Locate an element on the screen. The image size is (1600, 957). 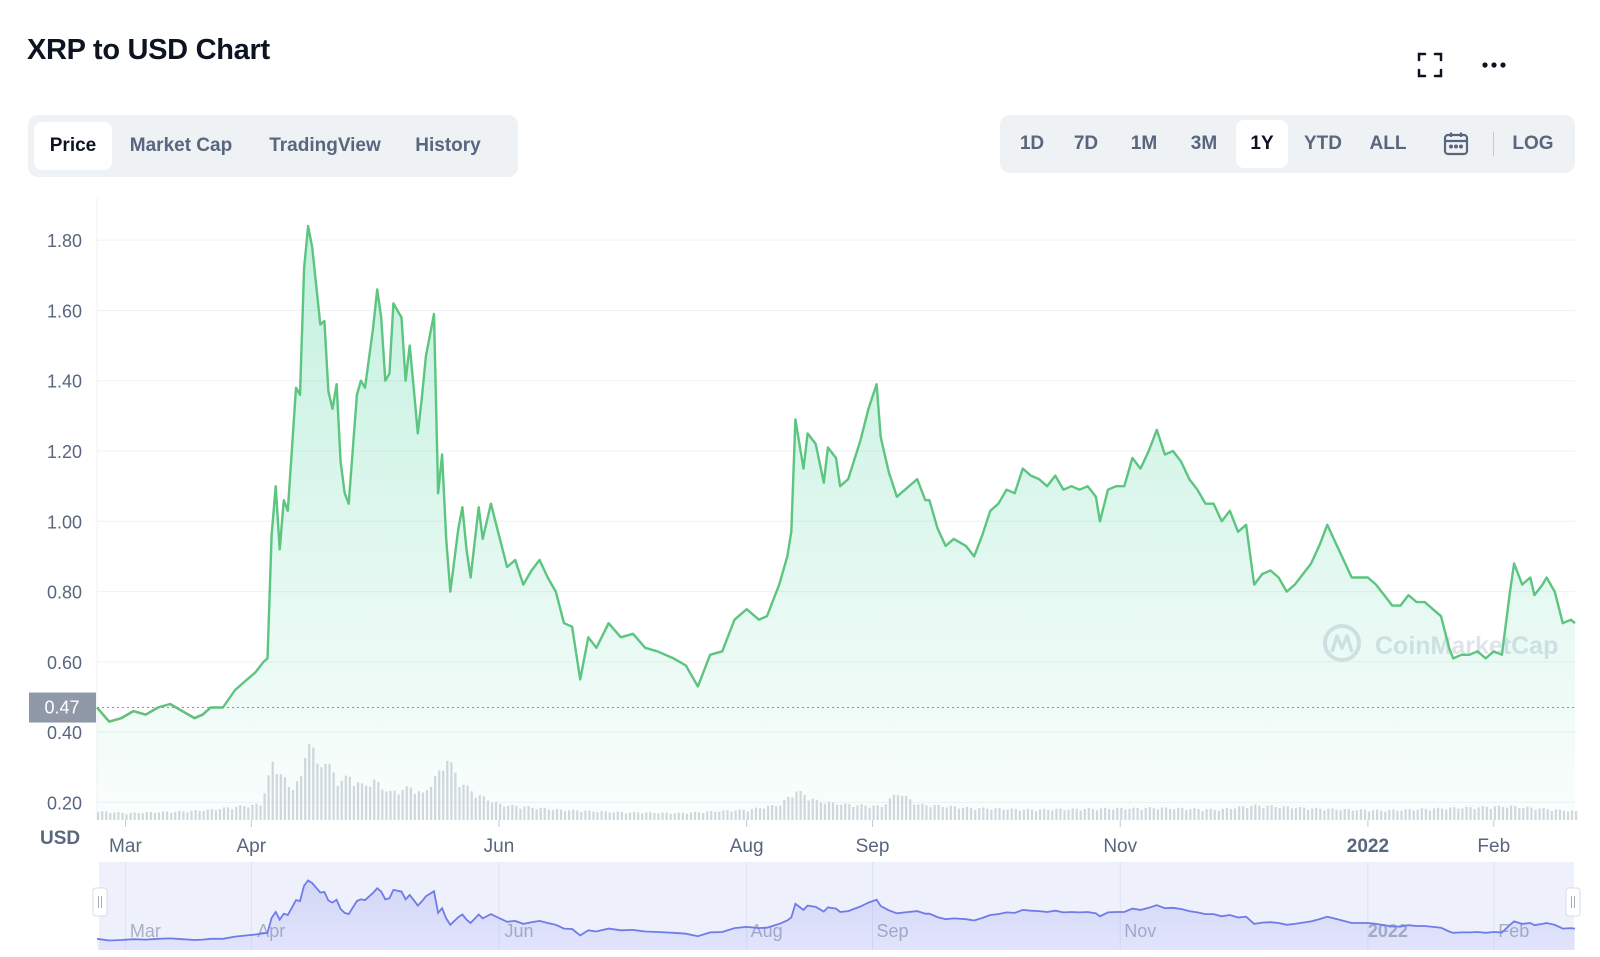
x-tick-label: Nov is located at coordinates (1120, 846).